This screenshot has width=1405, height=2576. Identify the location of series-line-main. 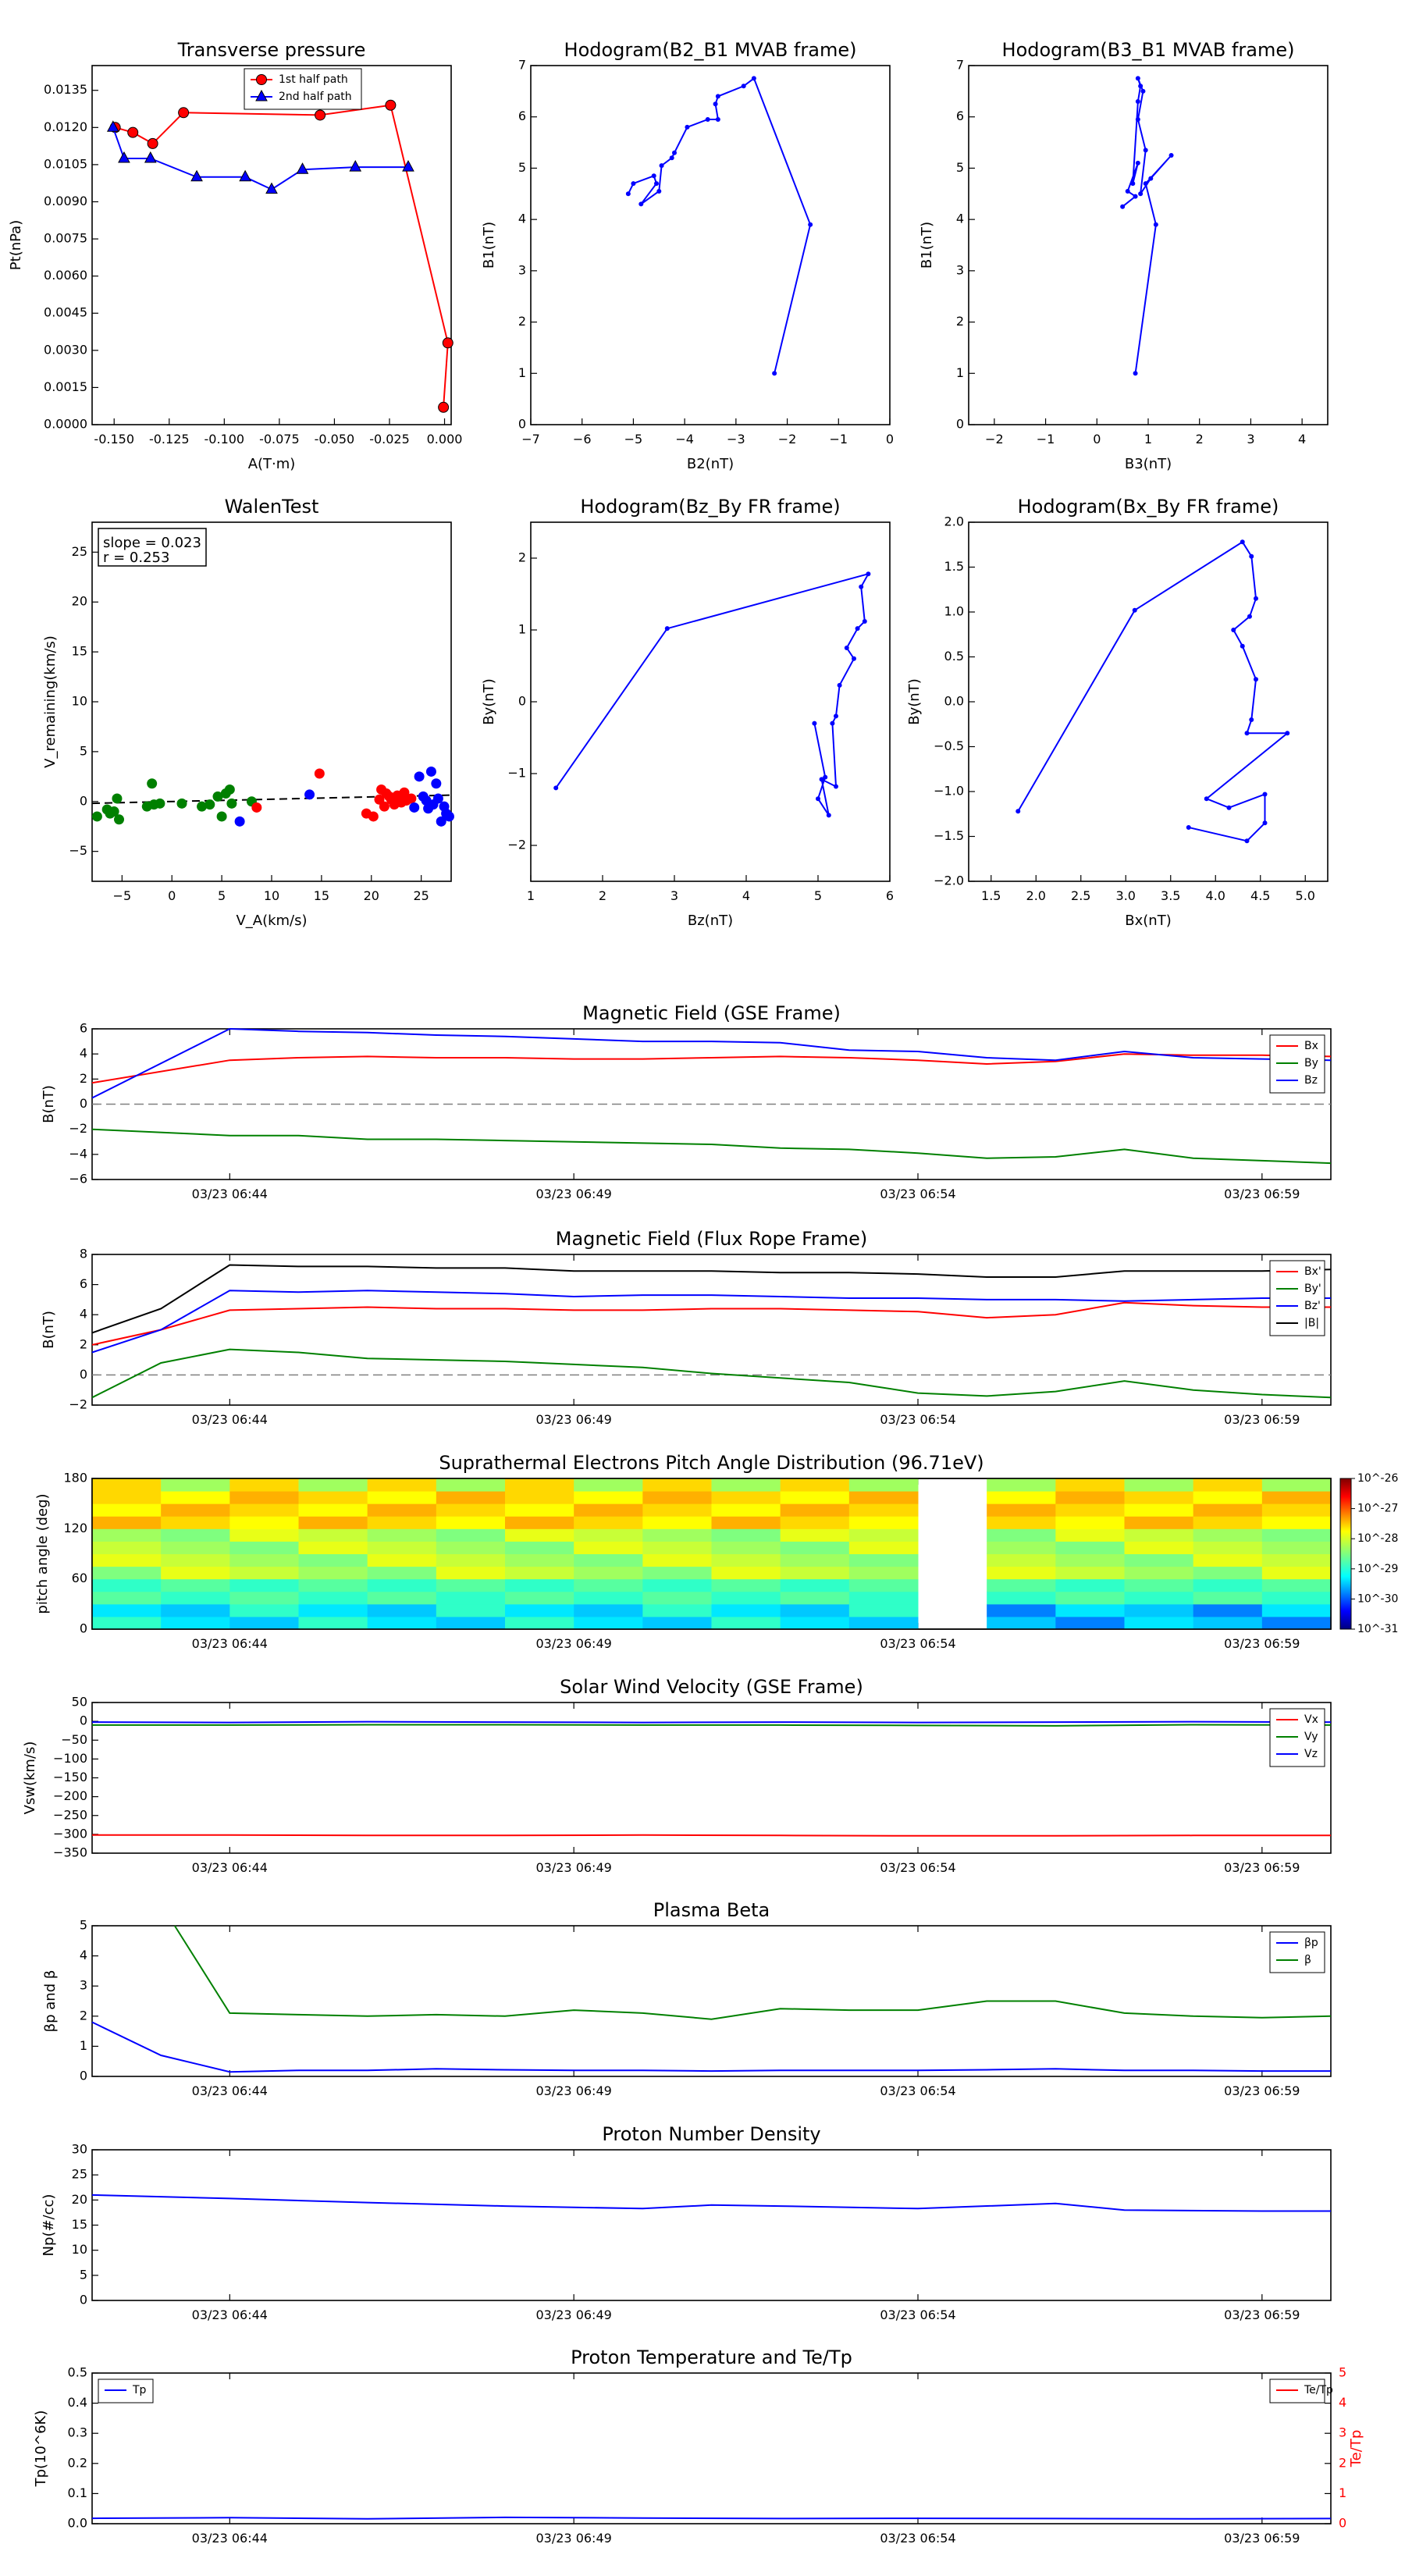
(711, 2203).